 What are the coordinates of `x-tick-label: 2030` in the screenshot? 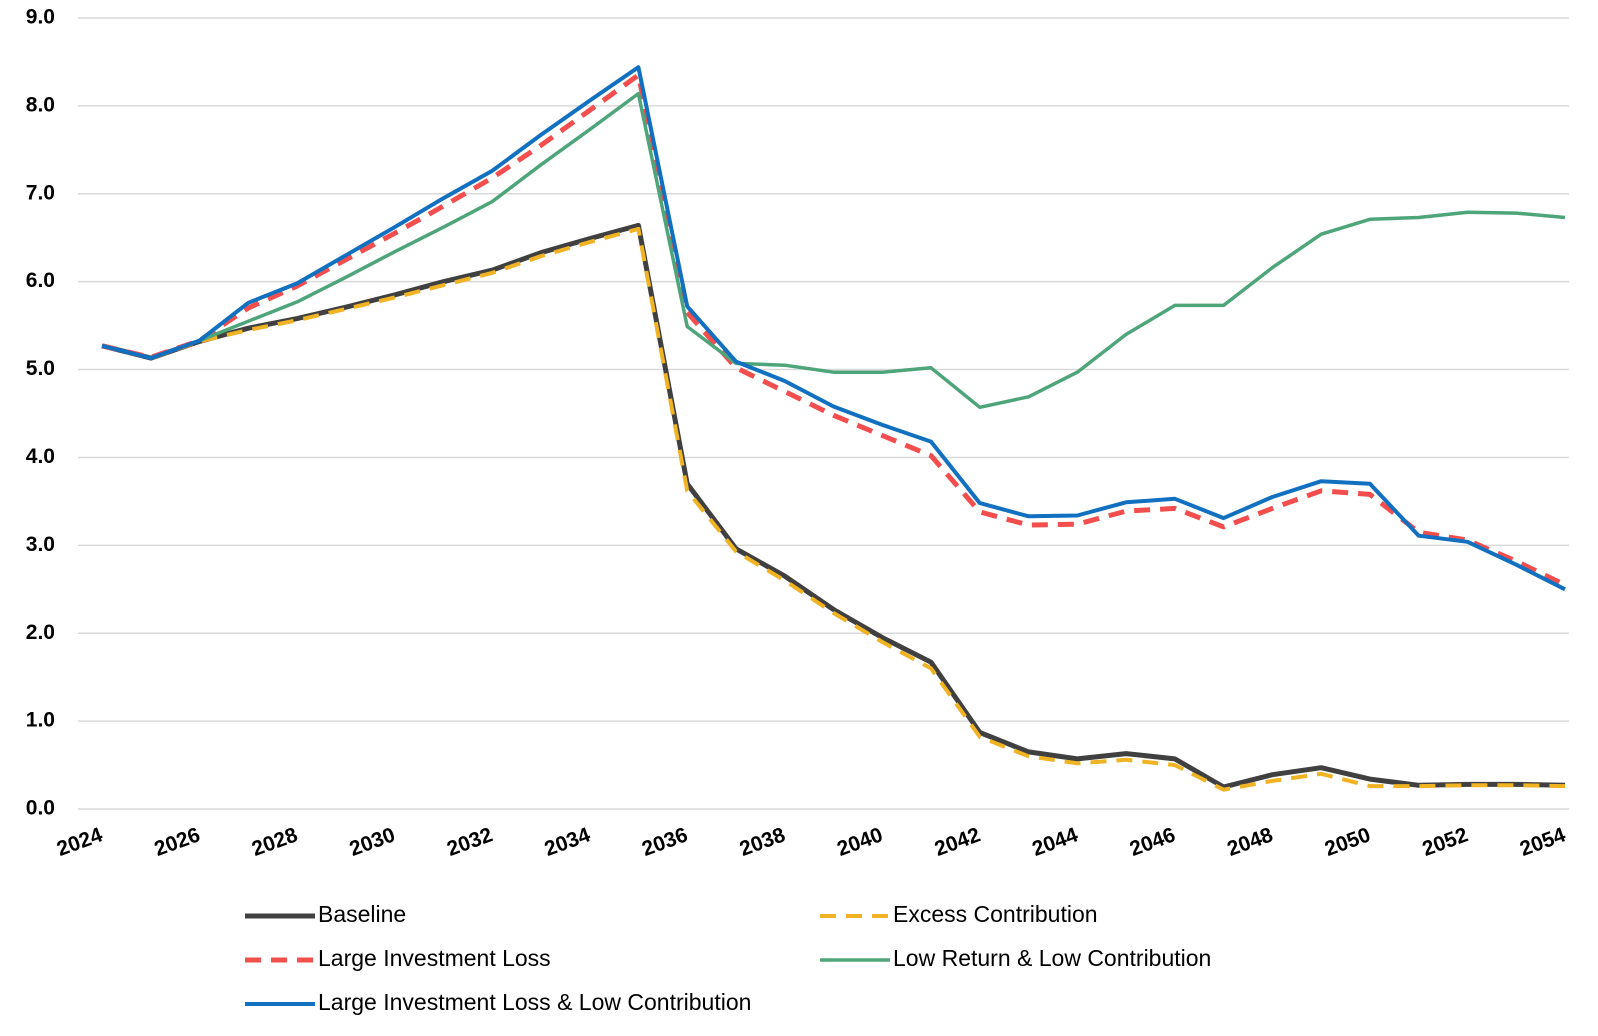 It's located at (372, 842).